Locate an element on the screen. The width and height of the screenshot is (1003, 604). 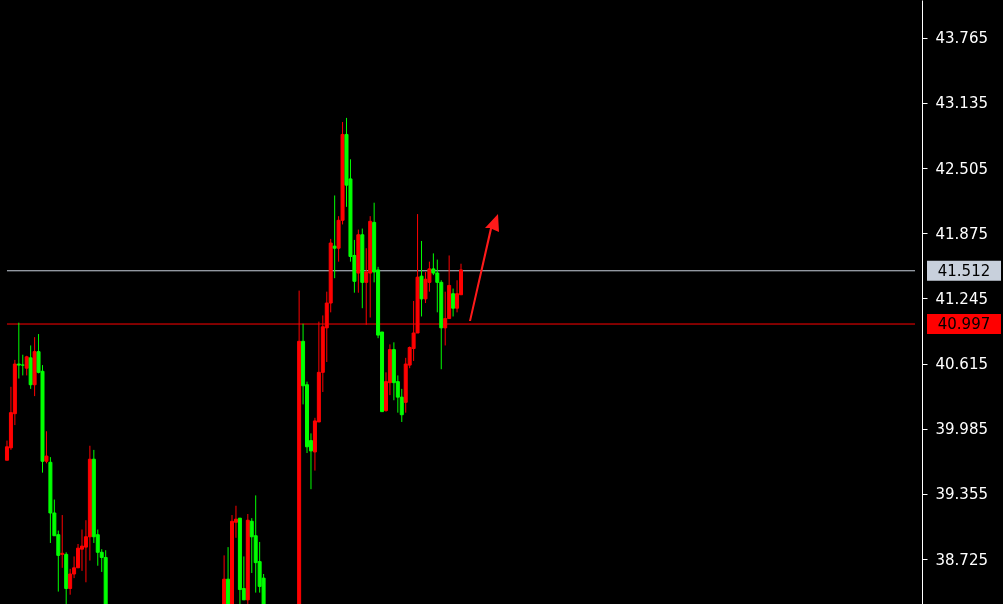
ref-line-label: 40.997 is located at coordinates (964, 324).